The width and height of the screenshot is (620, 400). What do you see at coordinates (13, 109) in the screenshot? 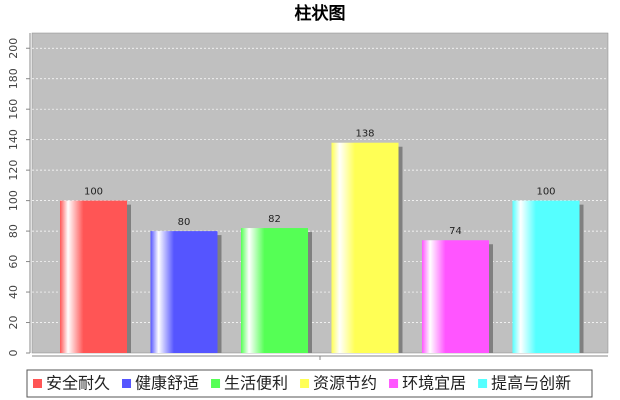
I see `y-tick-label: 160` at bounding box center [13, 109].